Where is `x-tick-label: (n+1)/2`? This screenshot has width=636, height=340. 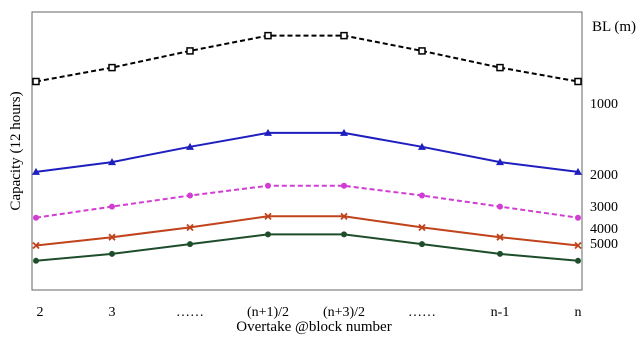
x-tick-label: (n+1)/2 is located at coordinates (268, 312).